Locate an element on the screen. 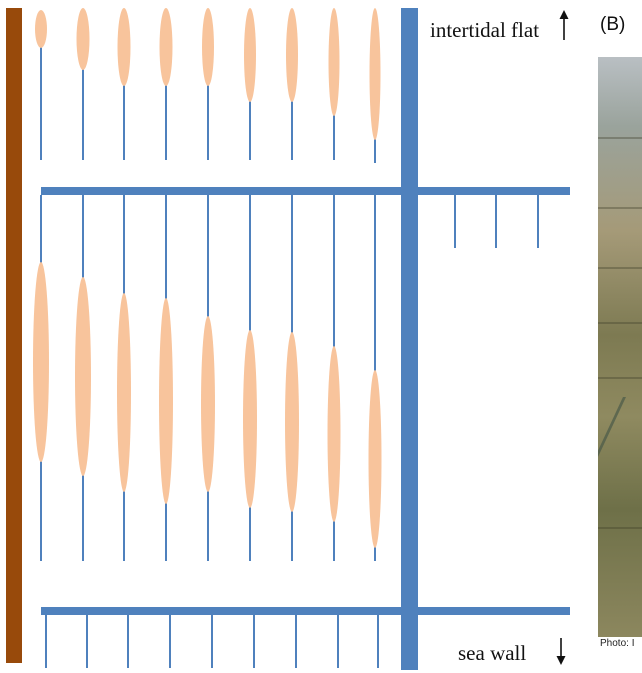 The image size is (642, 673). arrow-down-icon is located at coordinates (561, 651).